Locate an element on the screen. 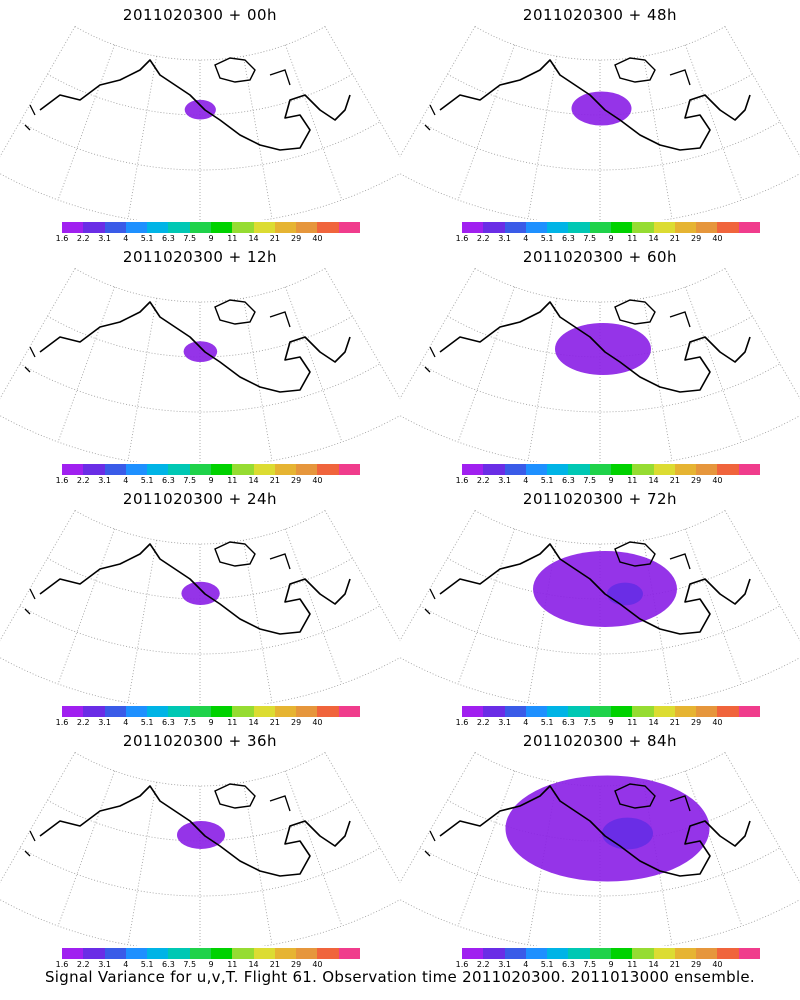  panel-title: 2011020300 + 00h is located at coordinates (200, 15).